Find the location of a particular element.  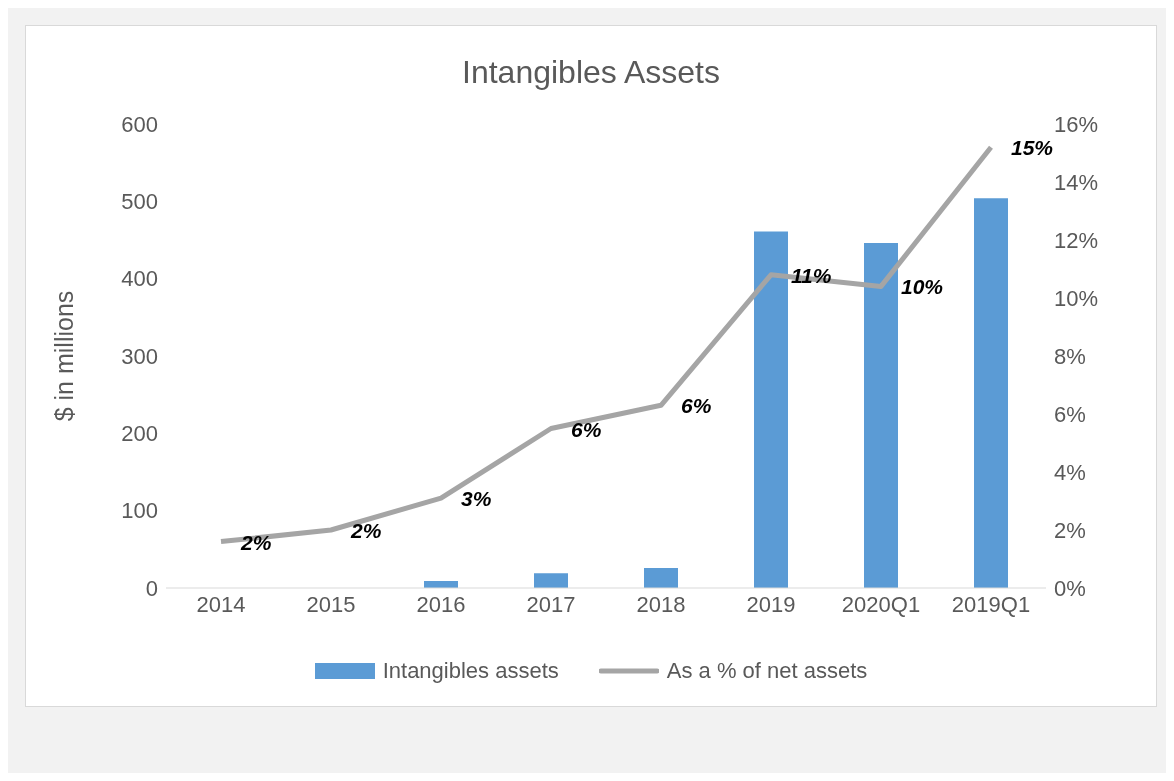

y-tick-label: 600 is located at coordinates (139, 124).